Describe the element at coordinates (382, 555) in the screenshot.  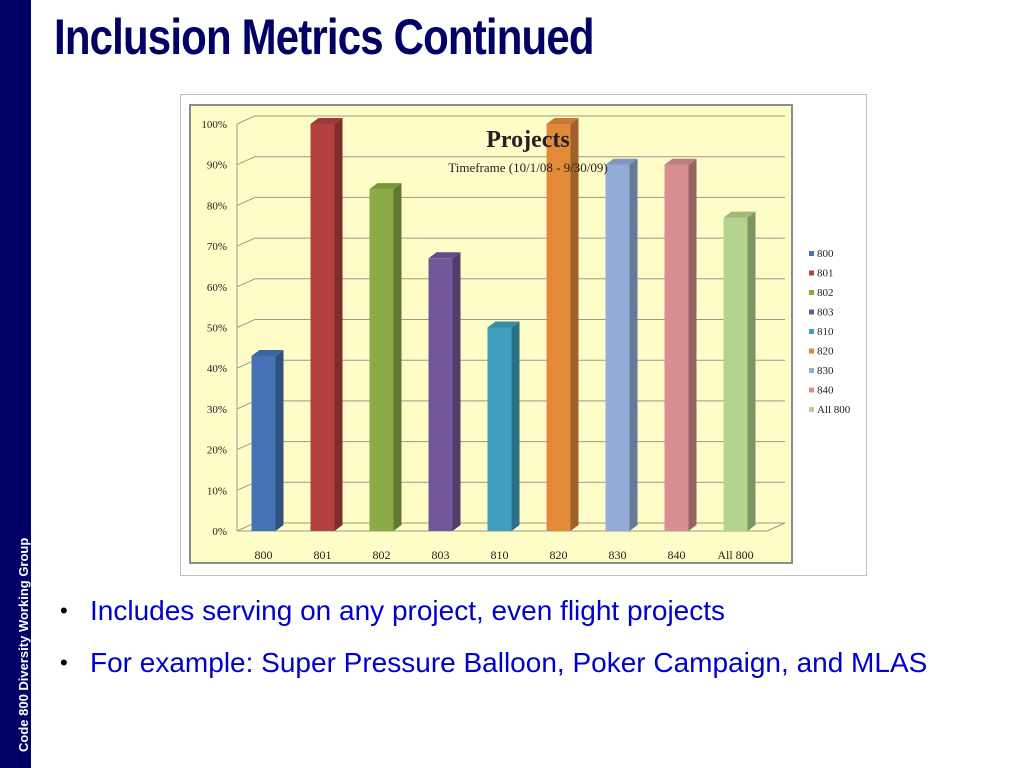
I see `x-tick-label: 802` at that location.